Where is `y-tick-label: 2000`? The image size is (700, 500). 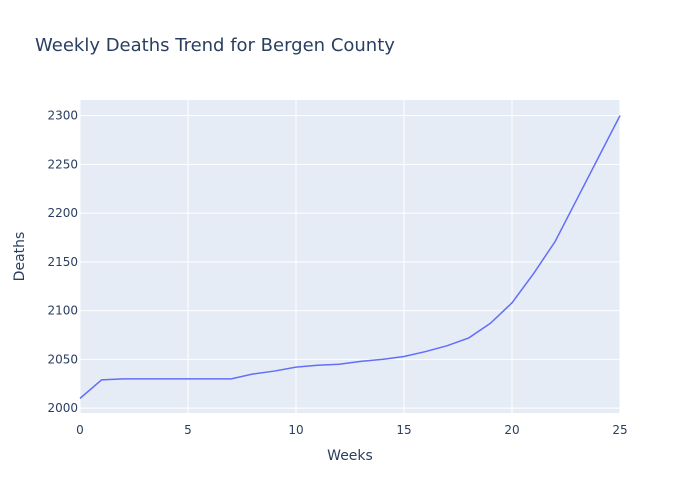
y-tick-label: 2000 is located at coordinates (62, 408).